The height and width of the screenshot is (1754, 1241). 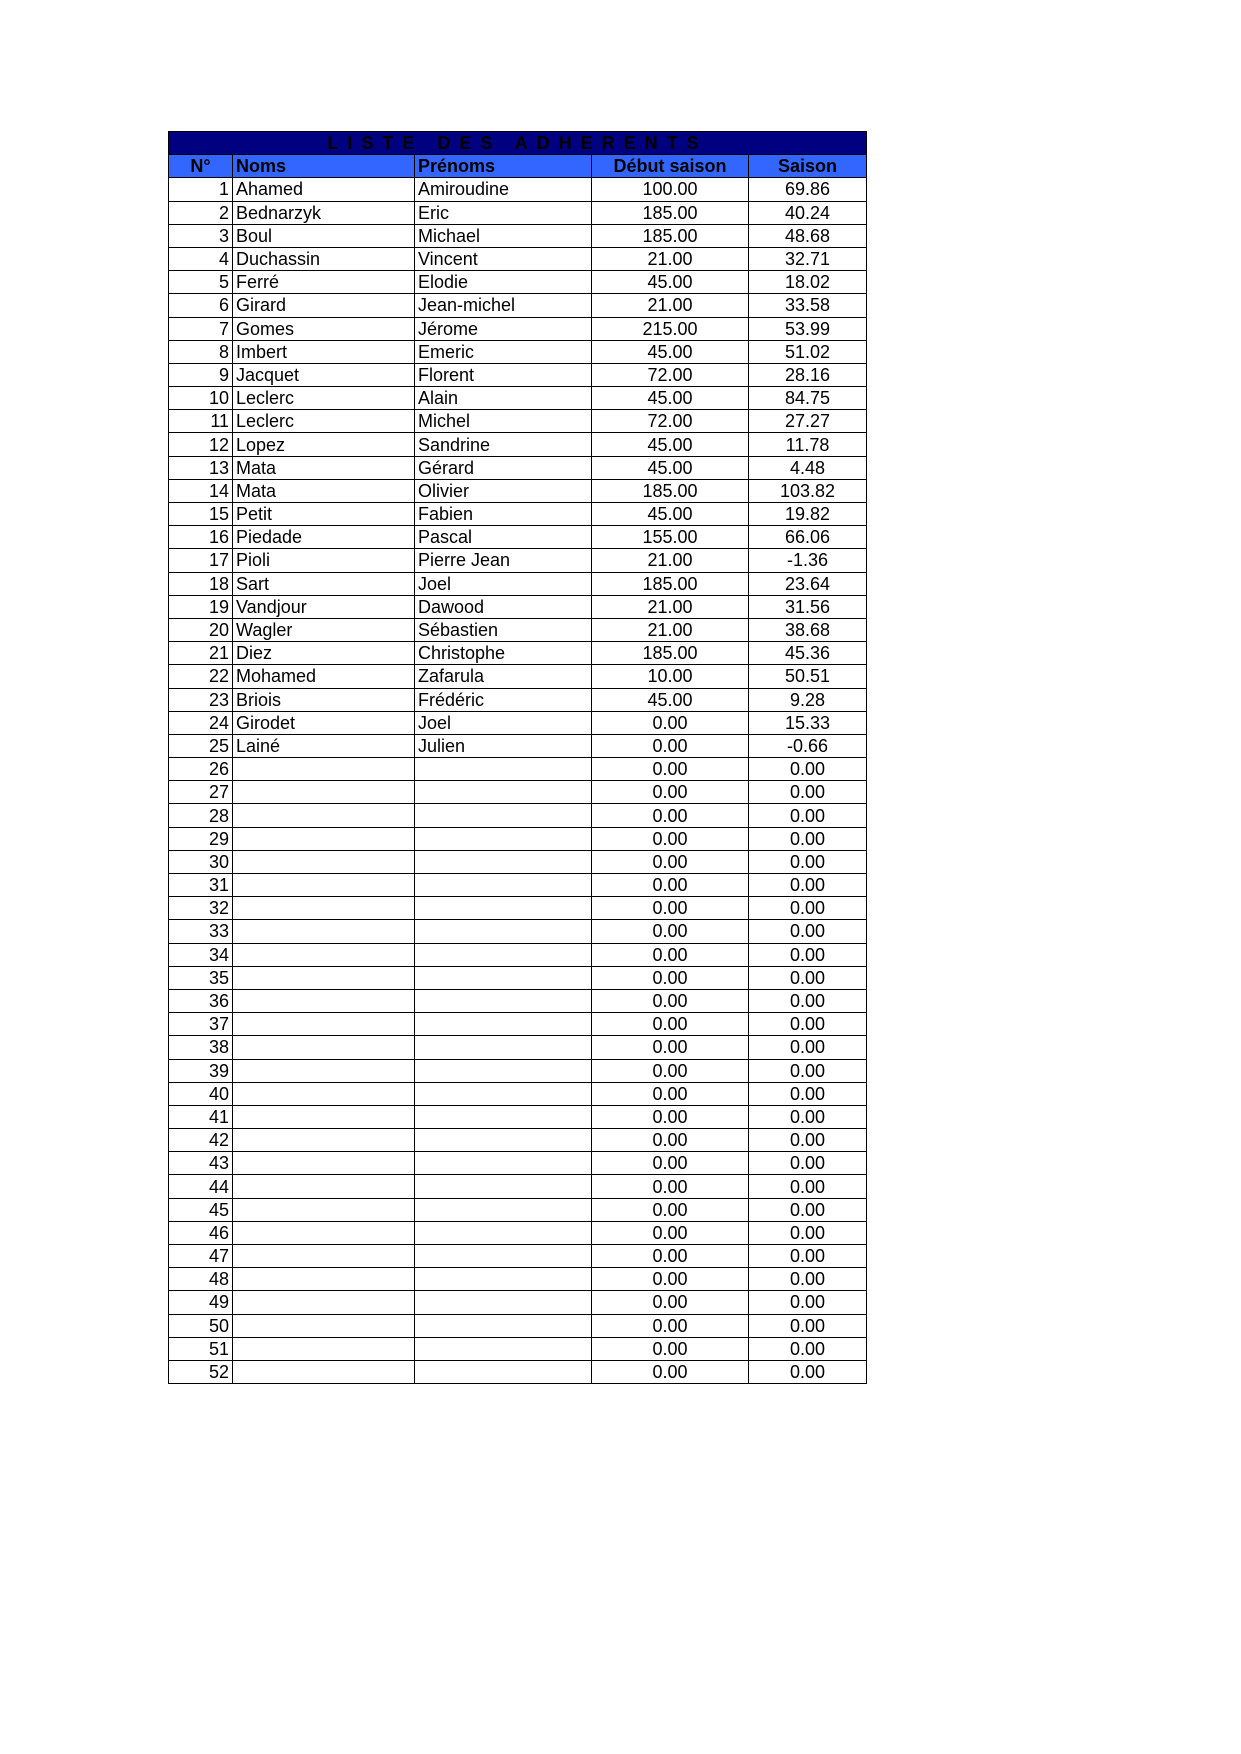 I want to click on cell-debut-saison: 10.00, so click(x=670, y=676).